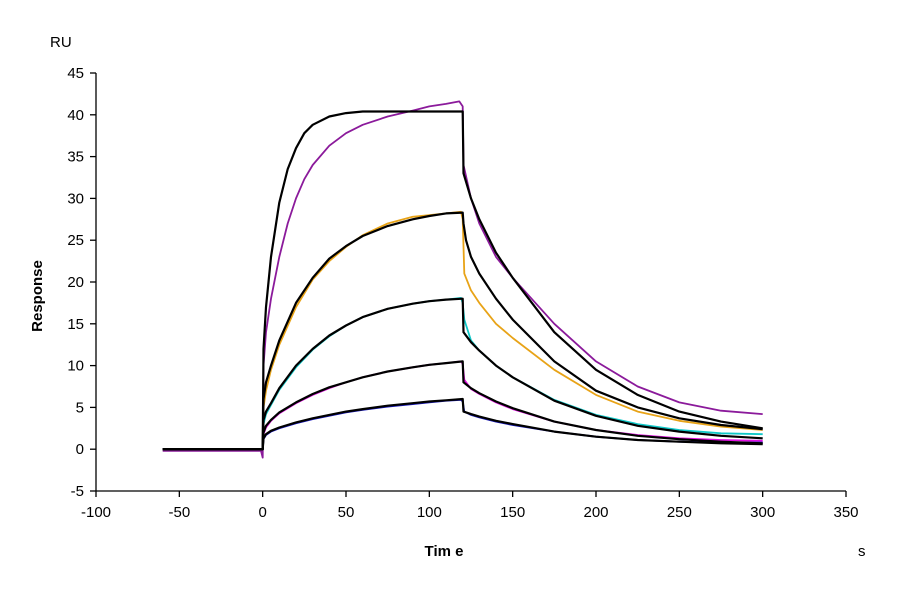 This screenshot has height=599, width=900. Describe the element at coordinates (37, 296) in the screenshot. I see `y-axis-label: Response` at that location.